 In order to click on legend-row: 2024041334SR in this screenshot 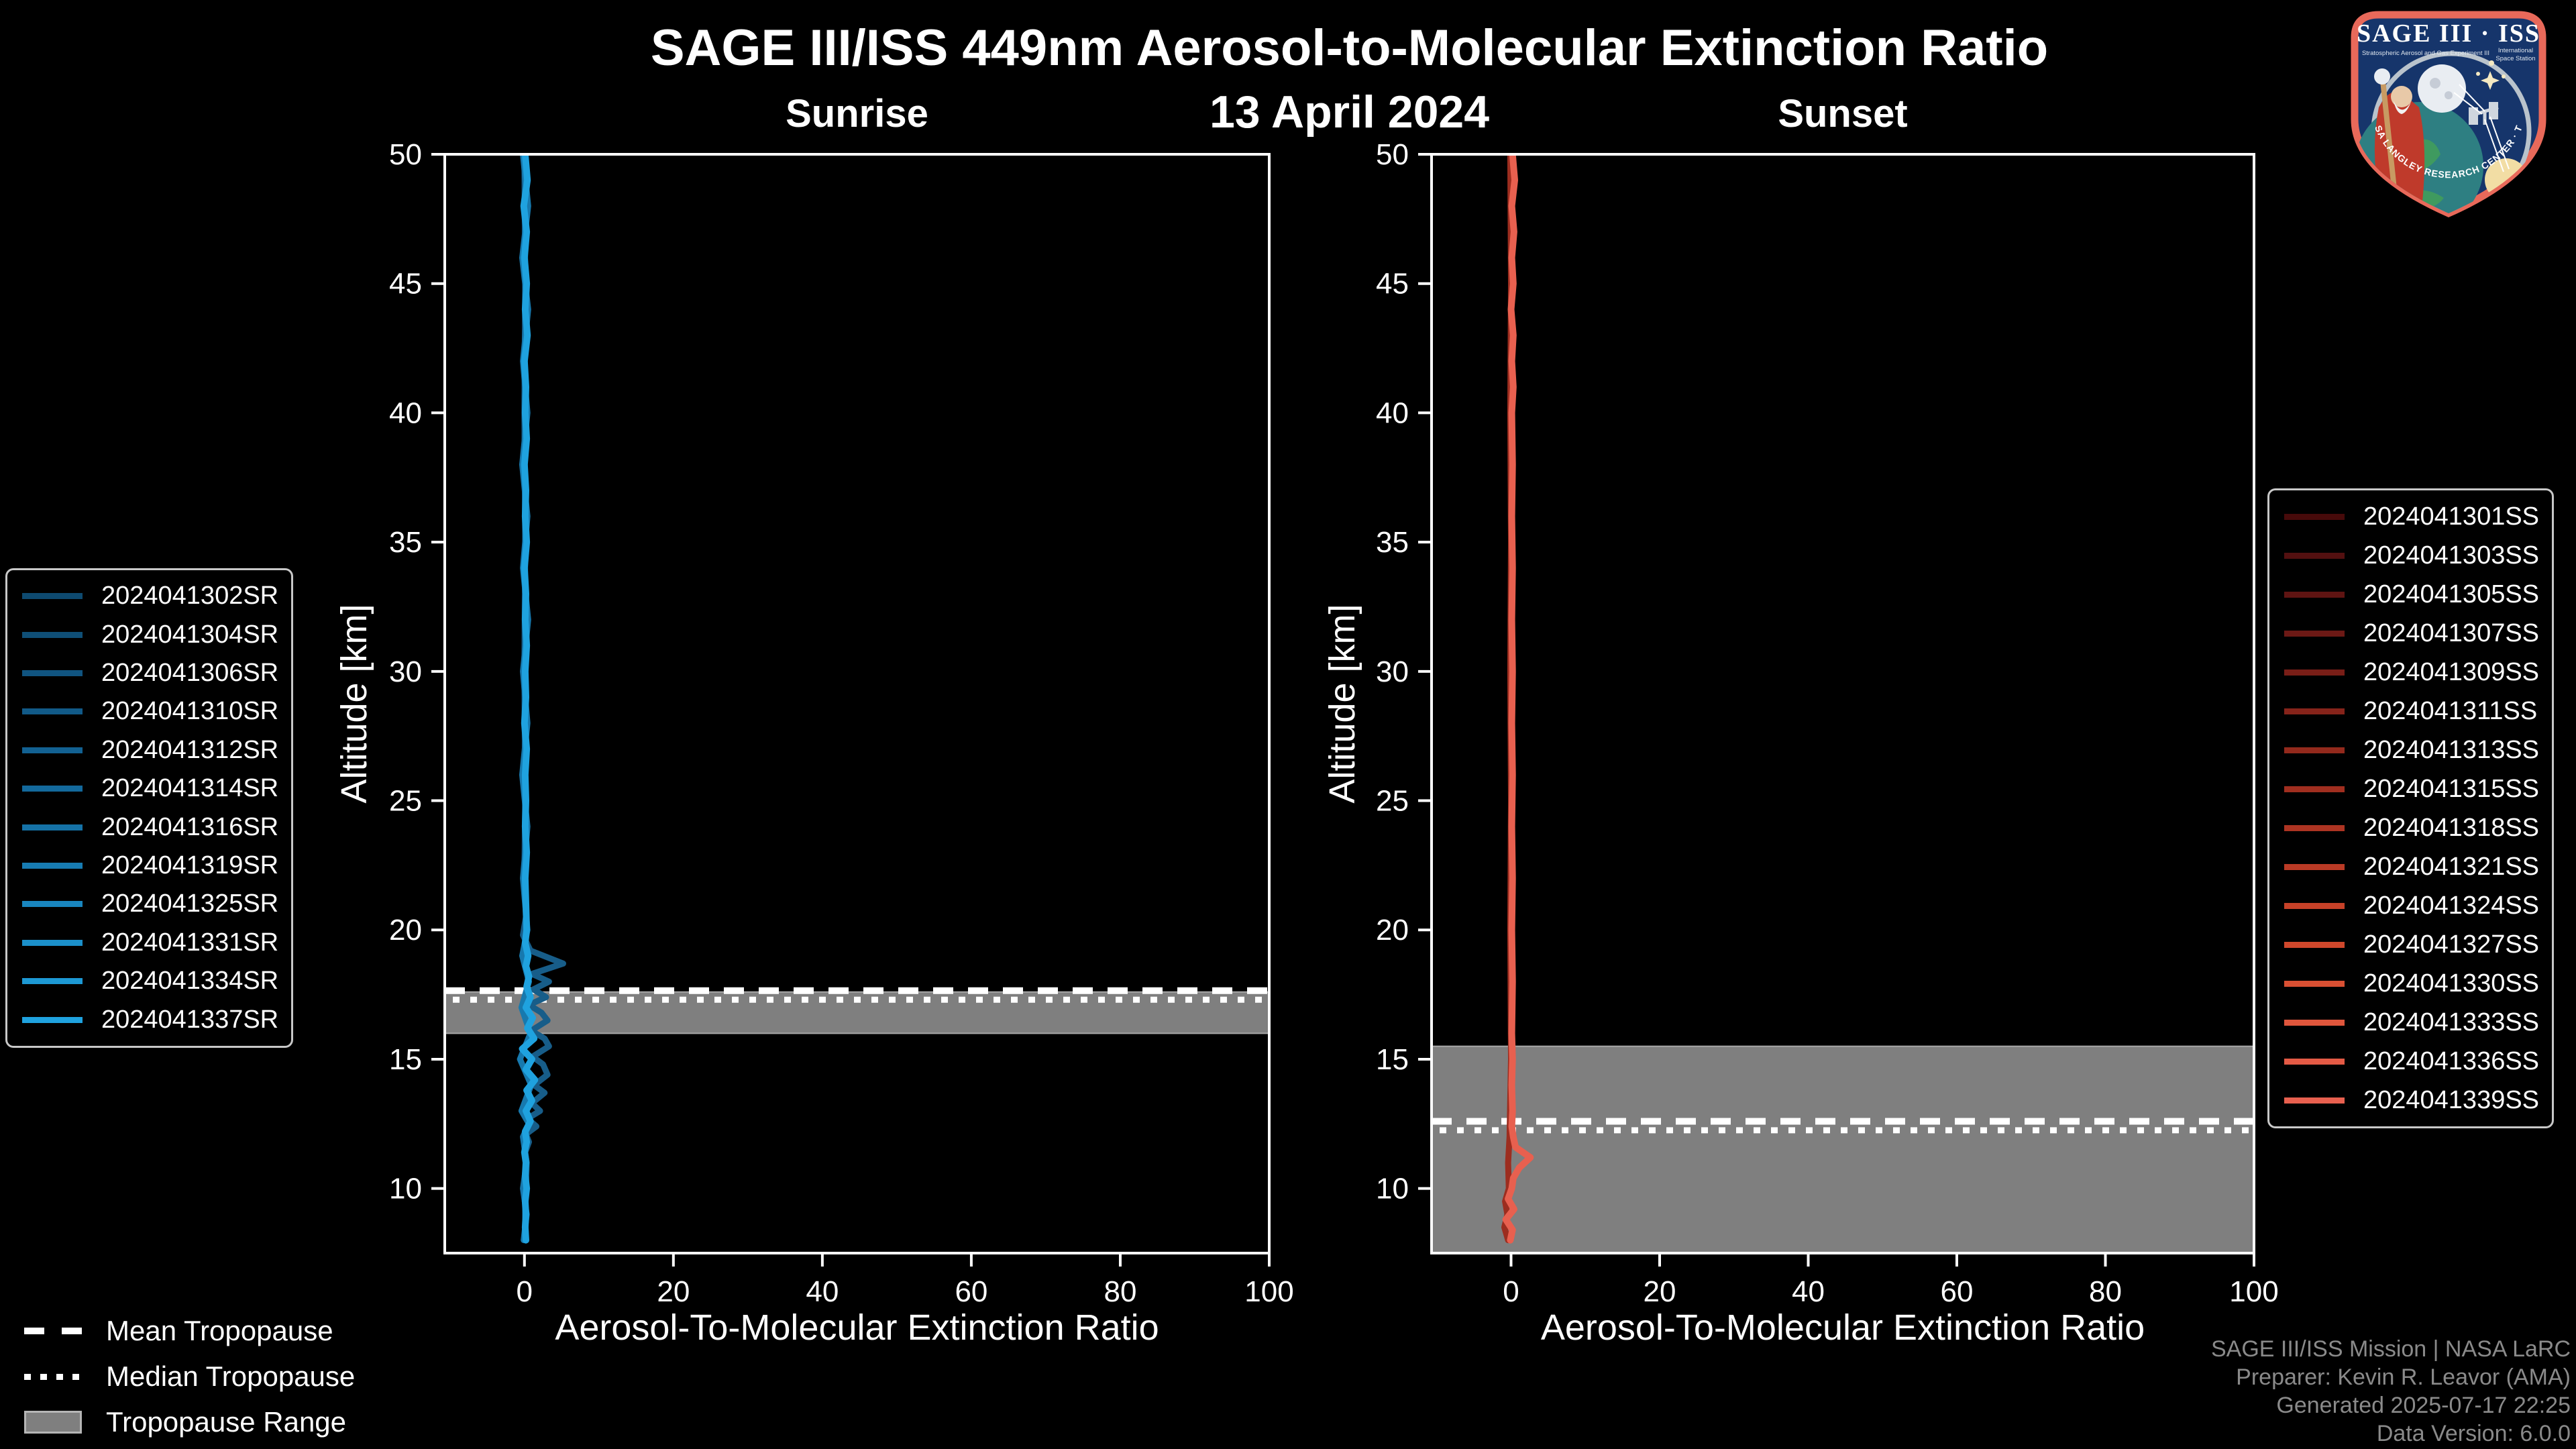, I will do `click(149, 981)`.